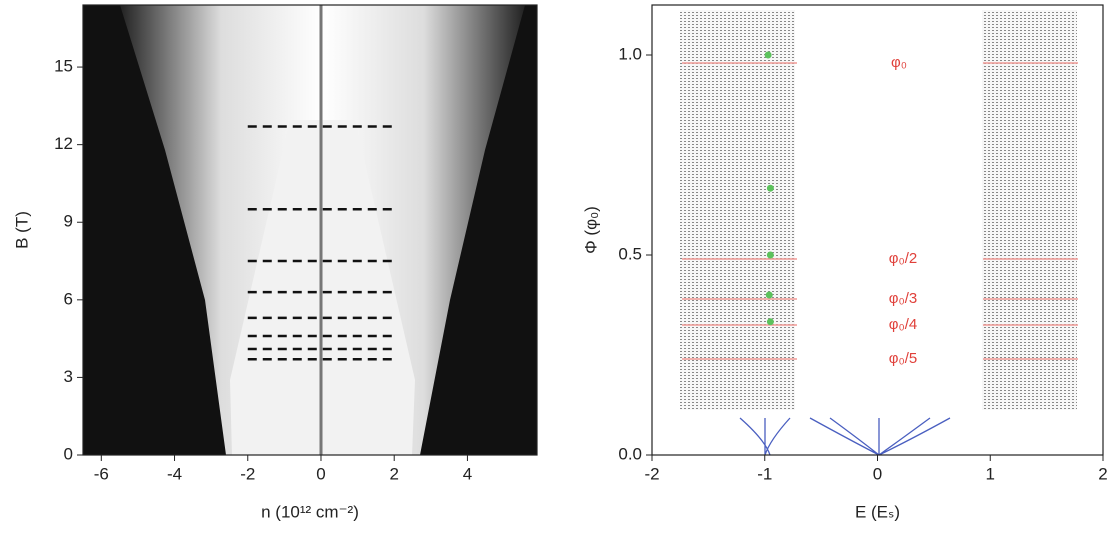  Describe the element at coordinates (21, 230) in the screenshot. I see `y-axis-label: B (T)` at that location.